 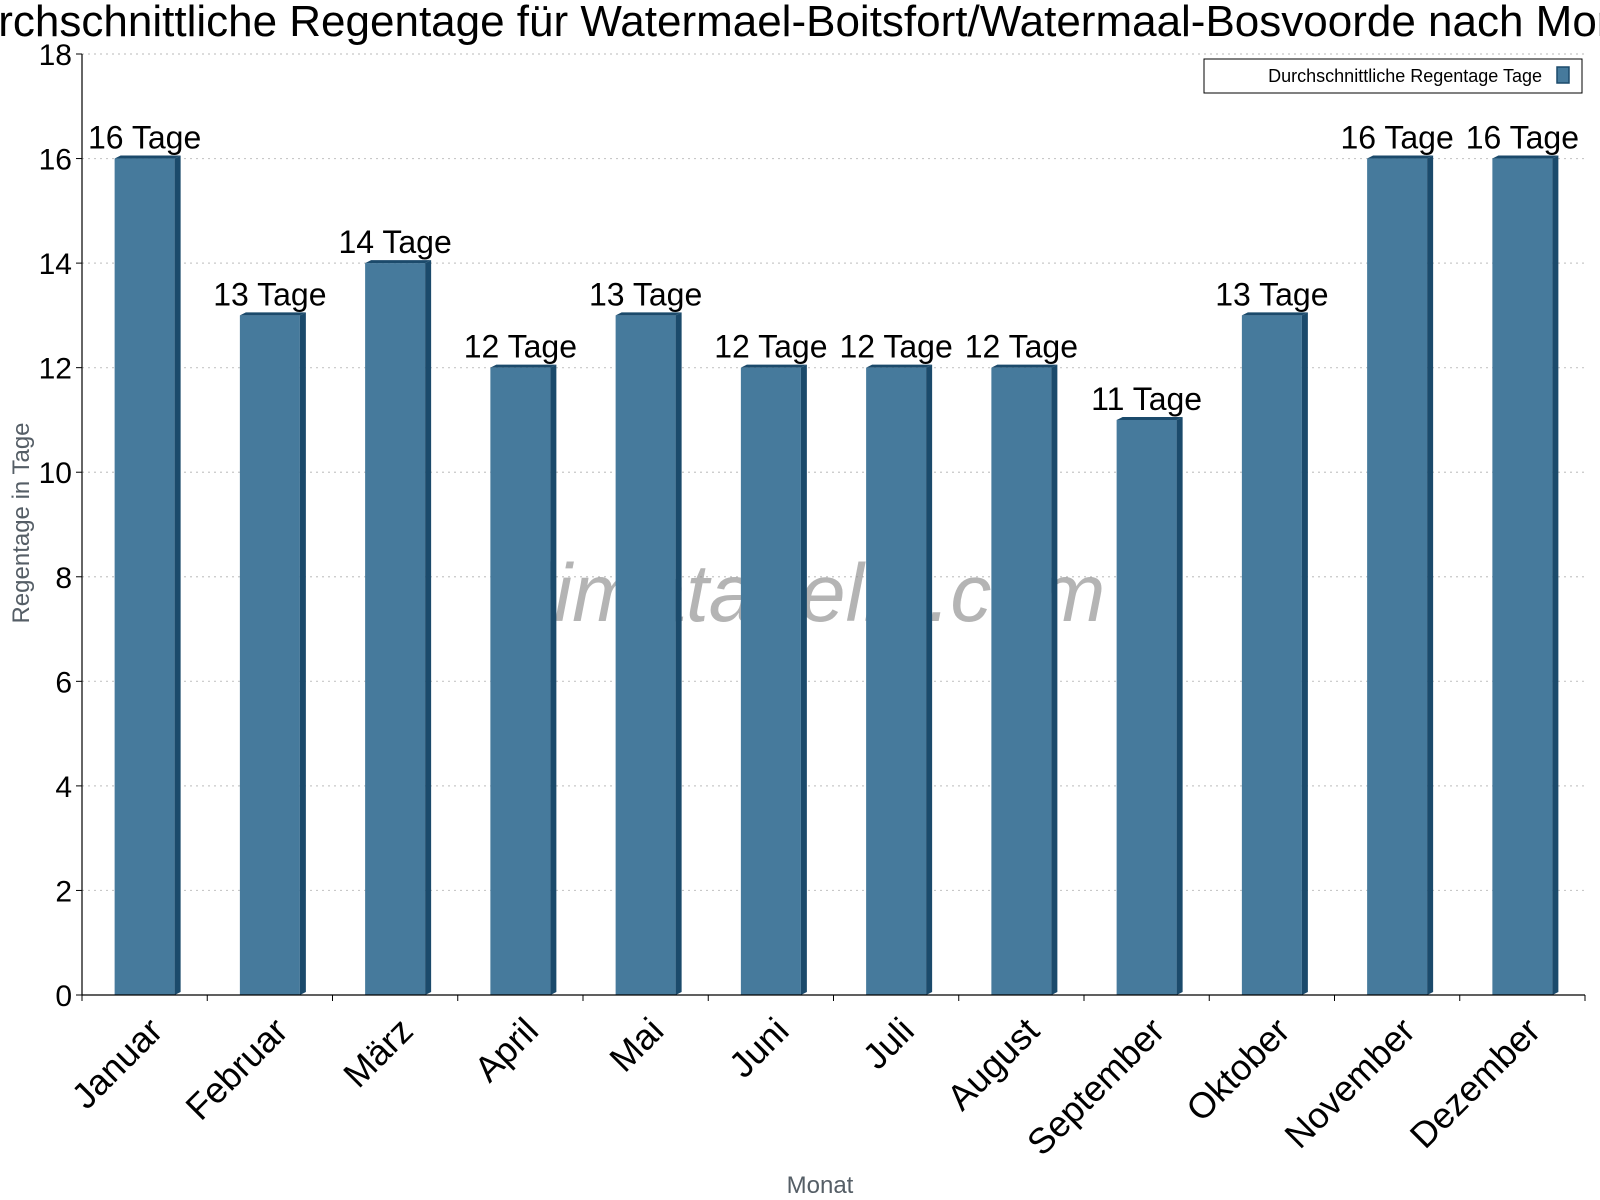 I want to click on x-tick-label: März, so click(x=378, y=1053).